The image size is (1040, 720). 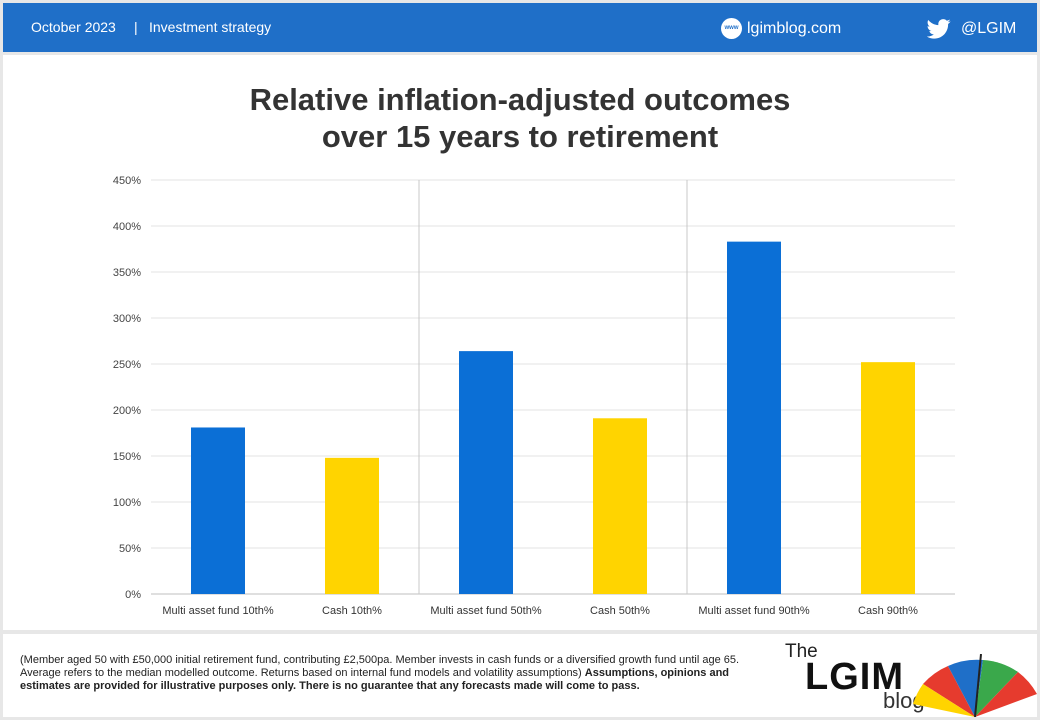 I want to click on twitter-handle: @LGIM, so click(x=989, y=28).